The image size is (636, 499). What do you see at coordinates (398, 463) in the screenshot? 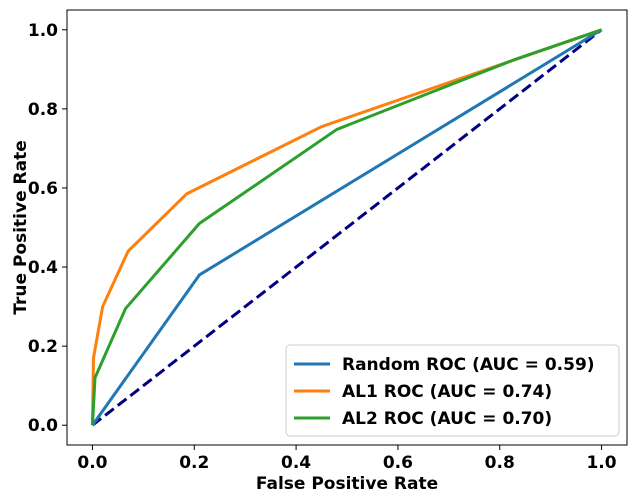
I see `x-tick-label: 0.6` at bounding box center [398, 463].